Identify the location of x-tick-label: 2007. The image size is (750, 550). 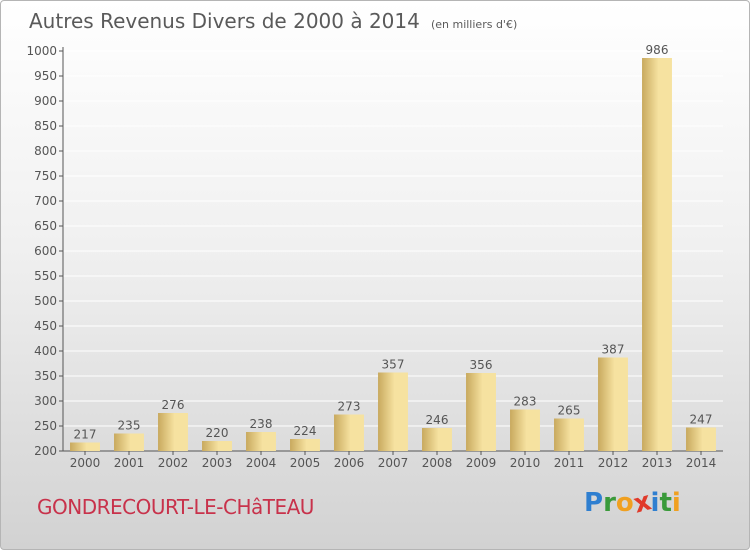
(393, 463).